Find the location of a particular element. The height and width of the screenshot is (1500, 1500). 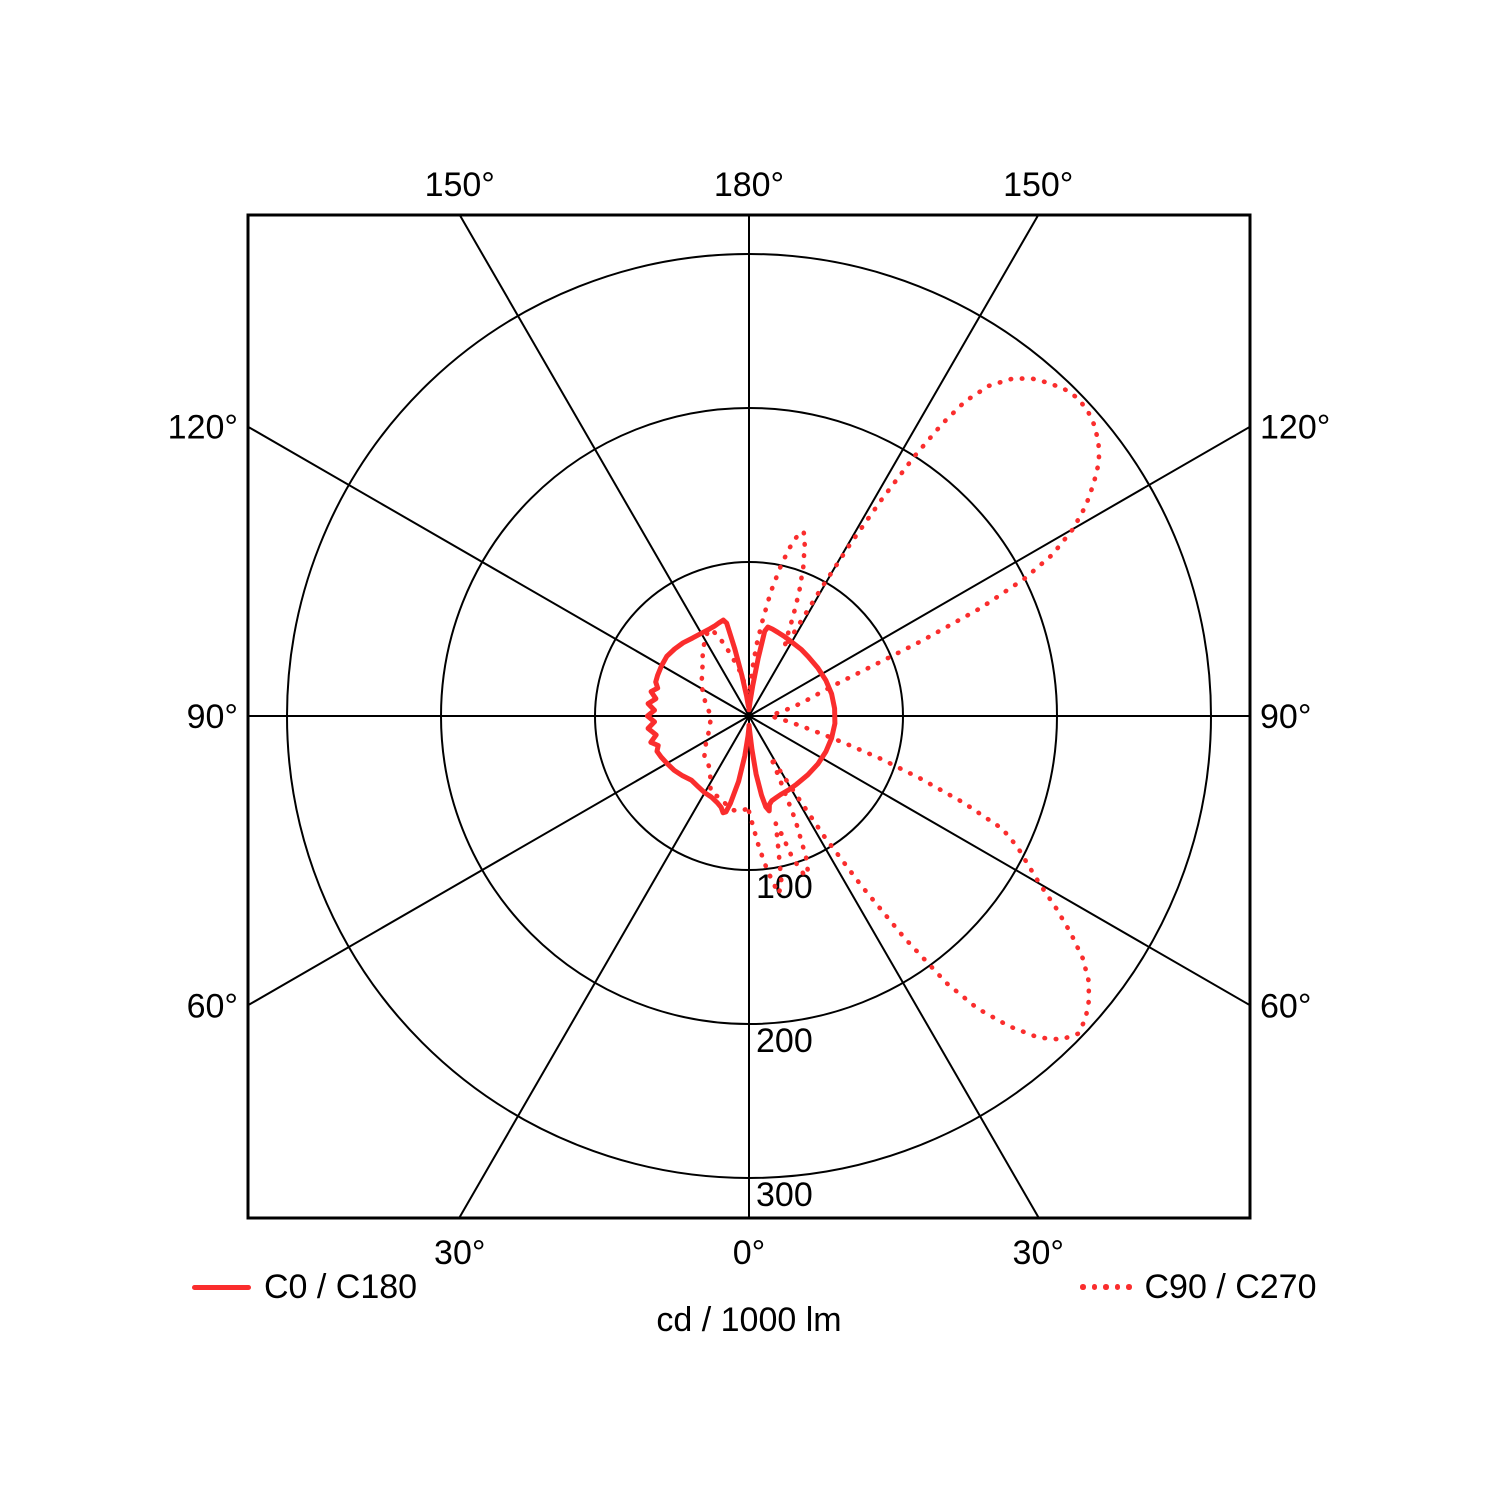

angle-label-bottom-0: 30° is located at coordinates (459, 1253).